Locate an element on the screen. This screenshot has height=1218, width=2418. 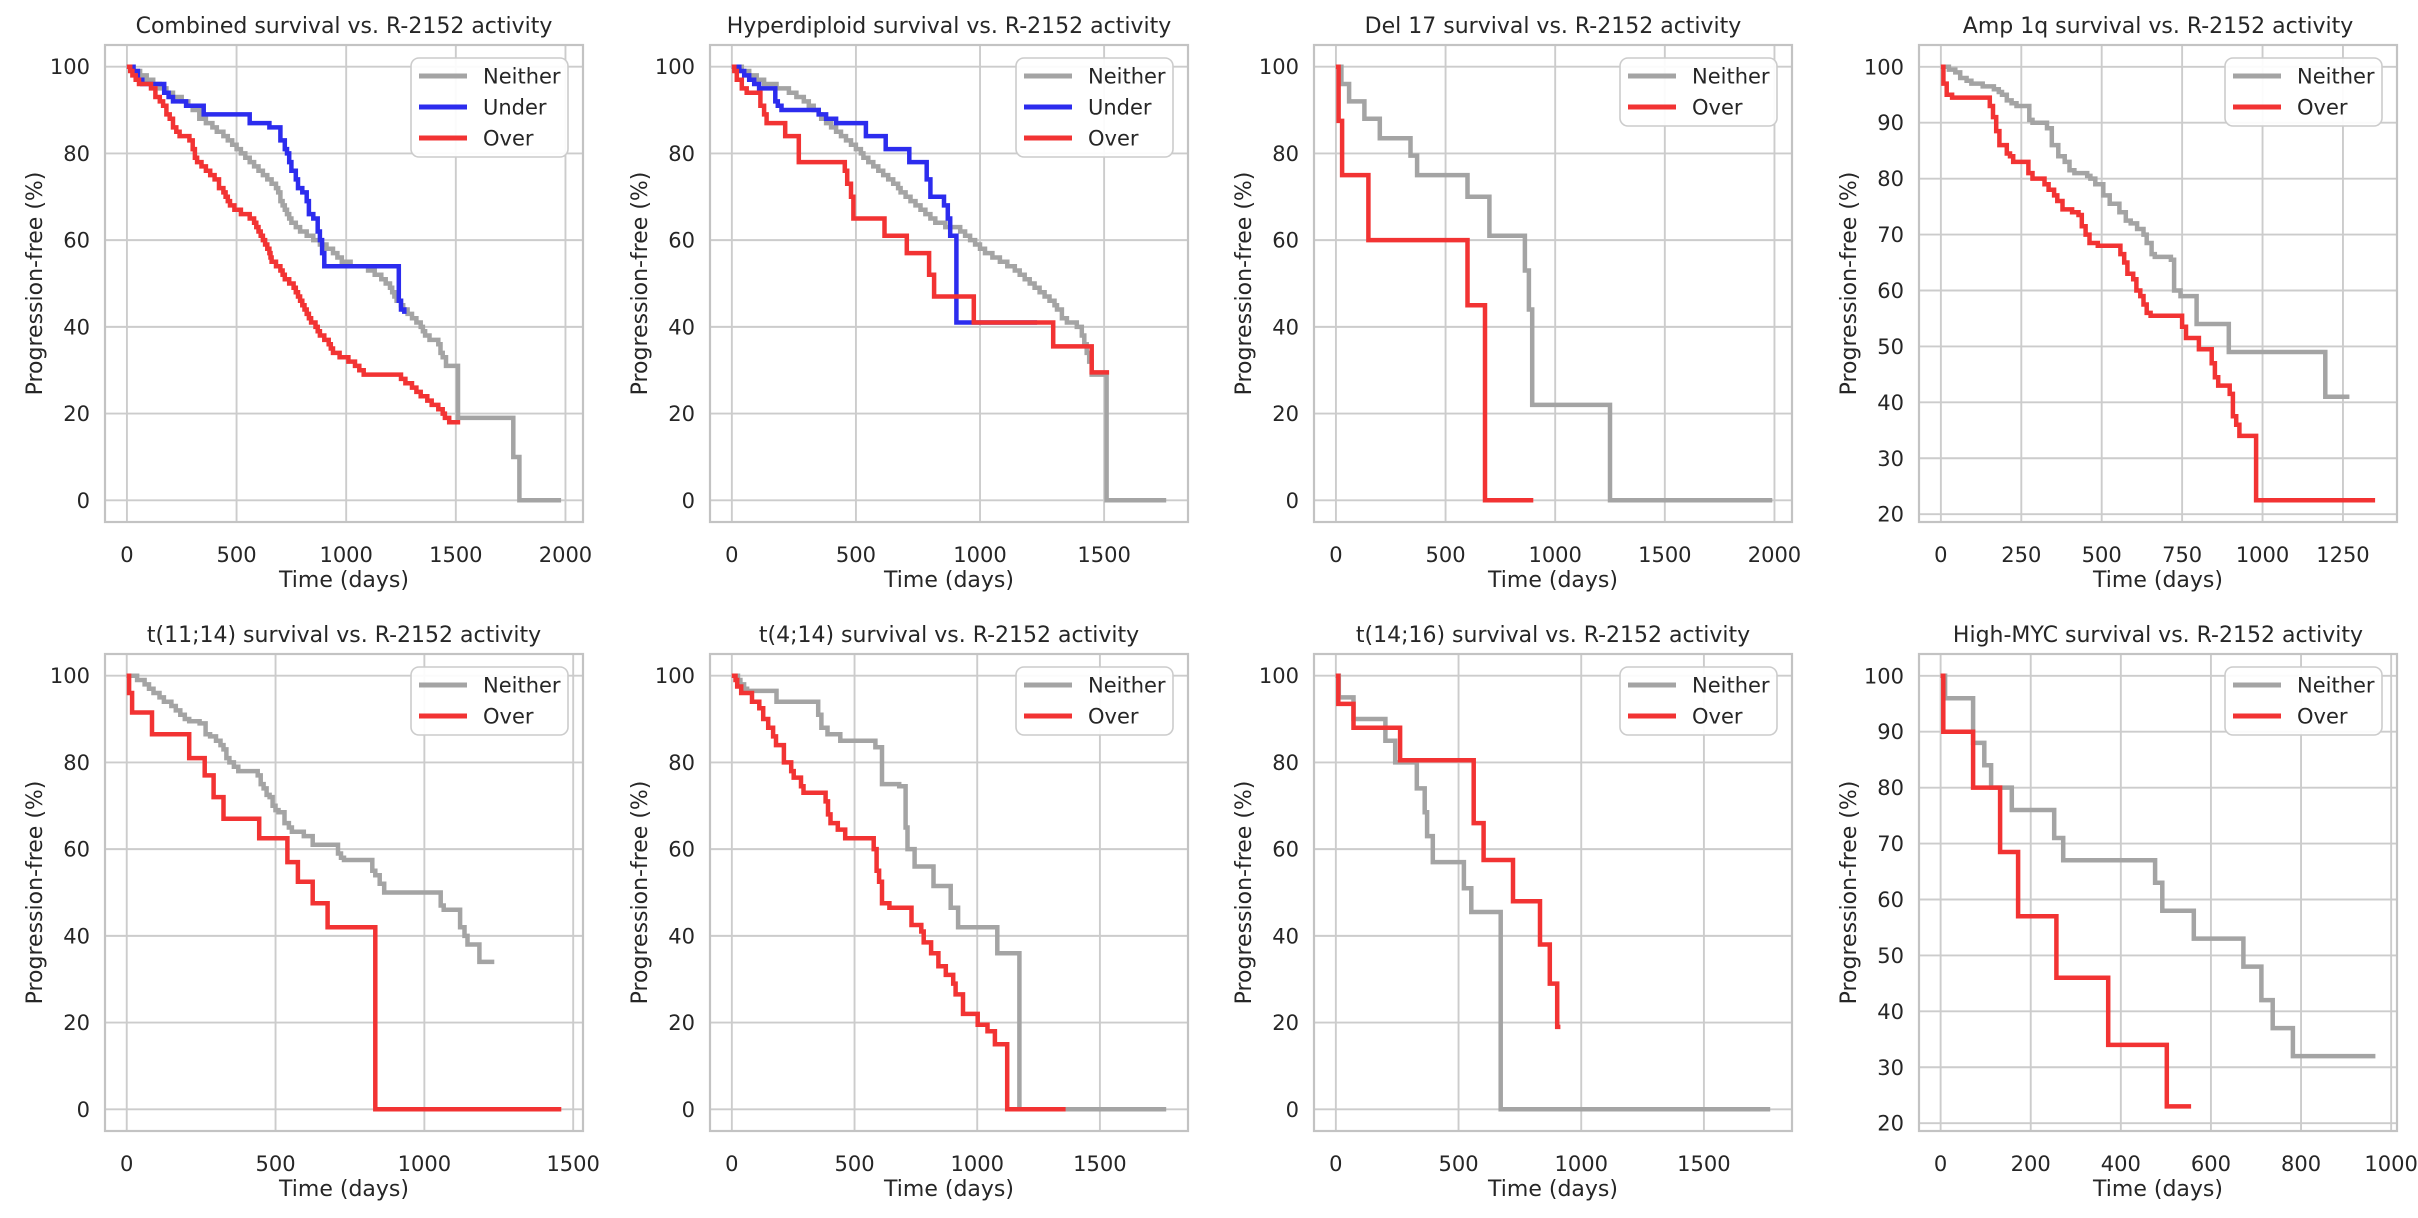
x-tick-label: 600 is located at coordinates (2210, 1164).